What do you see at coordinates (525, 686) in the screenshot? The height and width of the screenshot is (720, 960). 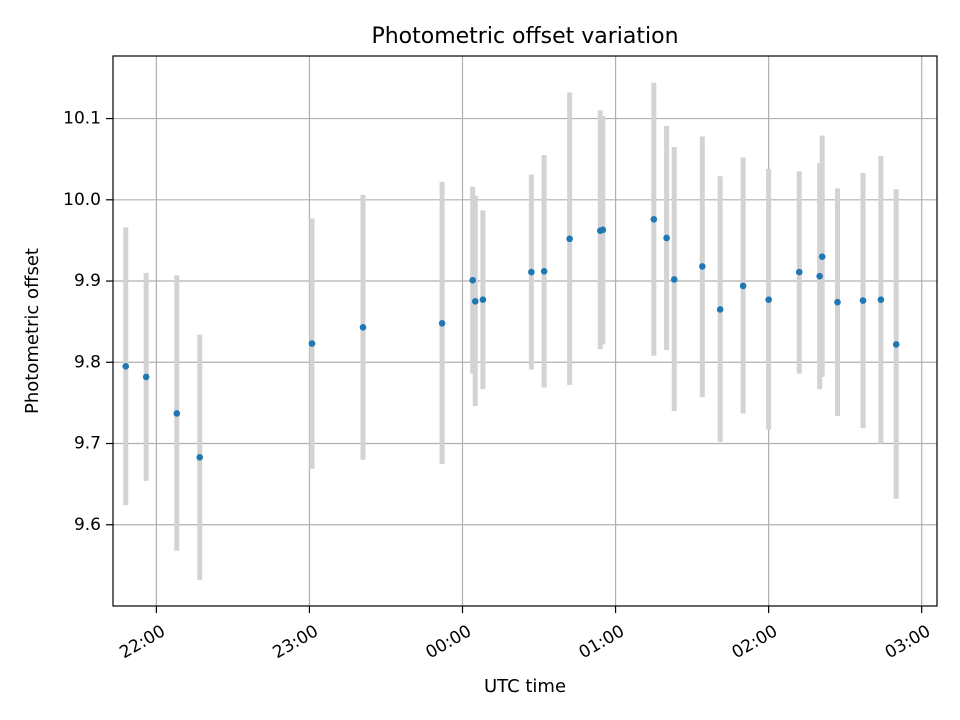 I see `x-axis-label: UTC time` at bounding box center [525, 686].